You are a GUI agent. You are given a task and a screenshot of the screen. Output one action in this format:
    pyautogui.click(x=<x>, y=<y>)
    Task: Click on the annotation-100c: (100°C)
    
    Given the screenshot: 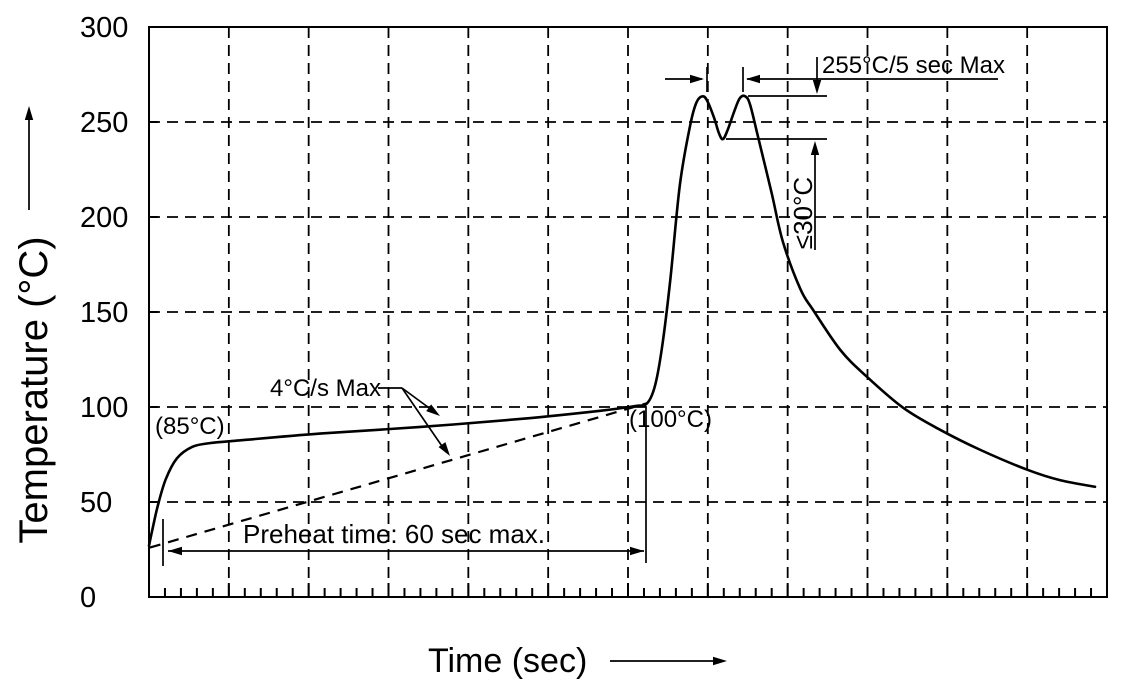 What is the action you would take?
    pyautogui.click(x=670, y=419)
    